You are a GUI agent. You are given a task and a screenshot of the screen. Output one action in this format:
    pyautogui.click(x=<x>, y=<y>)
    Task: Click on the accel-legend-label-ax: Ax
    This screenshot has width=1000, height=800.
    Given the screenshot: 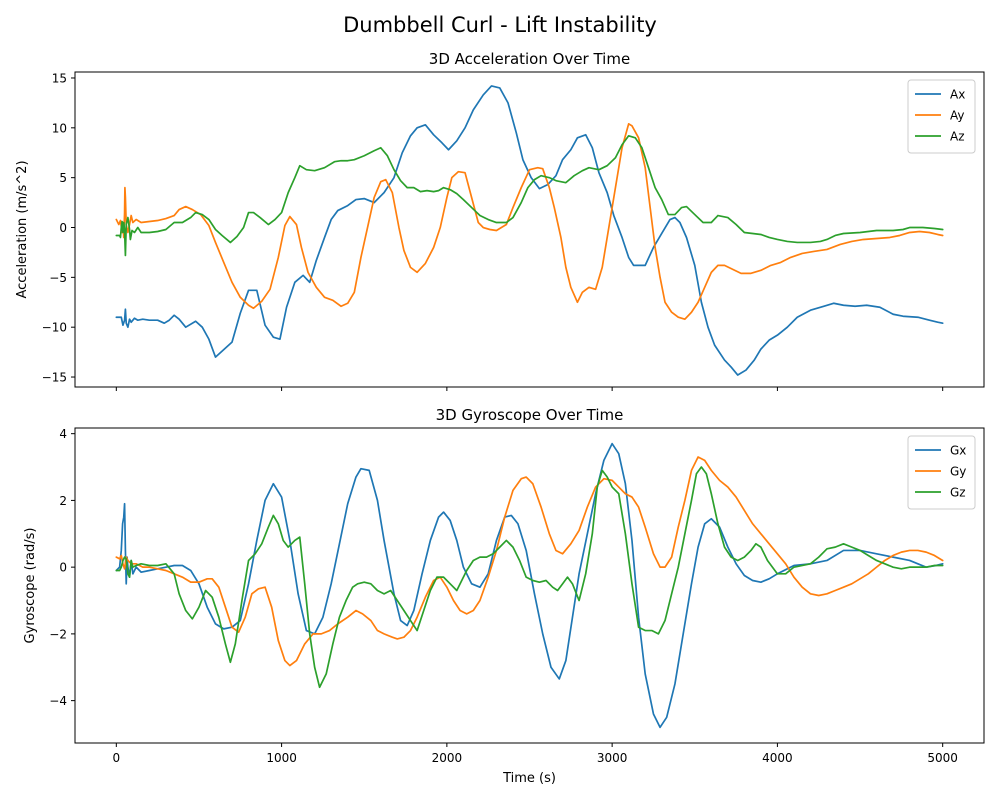 What is the action you would take?
    pyautogui.click(x=957, y=95)
    